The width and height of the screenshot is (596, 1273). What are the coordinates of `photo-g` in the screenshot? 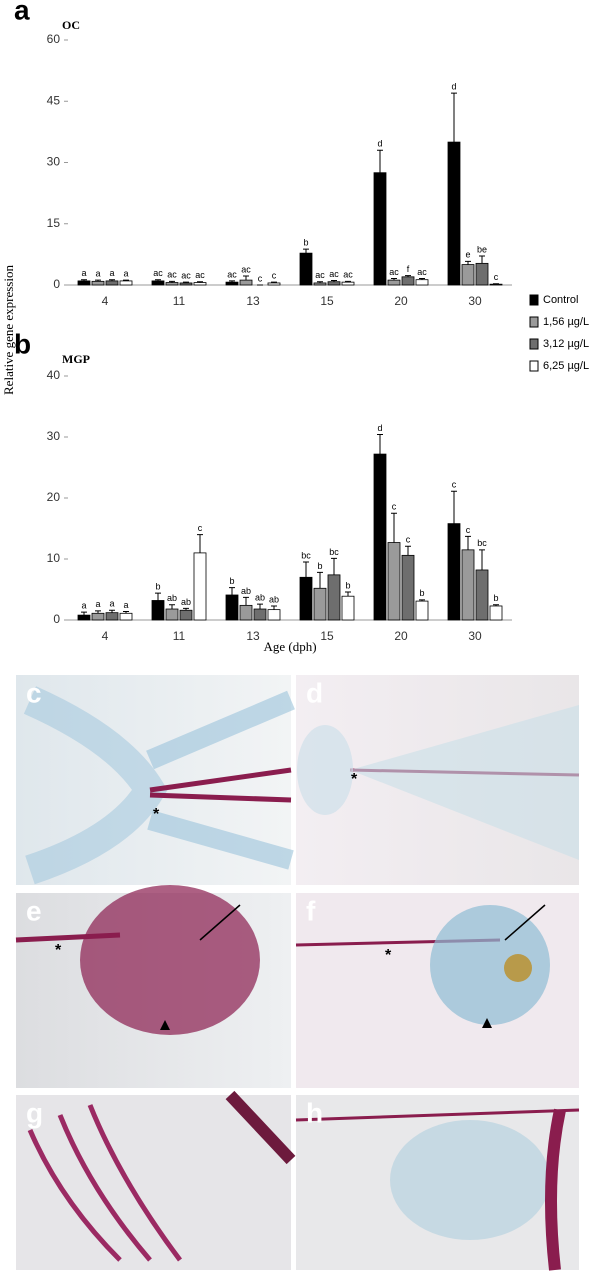 It's located at (156, 1180).